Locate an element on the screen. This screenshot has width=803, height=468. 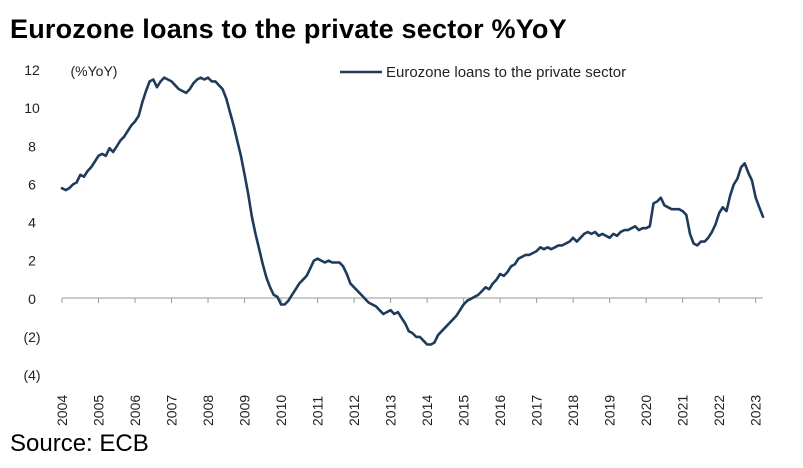
x-tick-label: 2015 is located at coordinates (464, 410).